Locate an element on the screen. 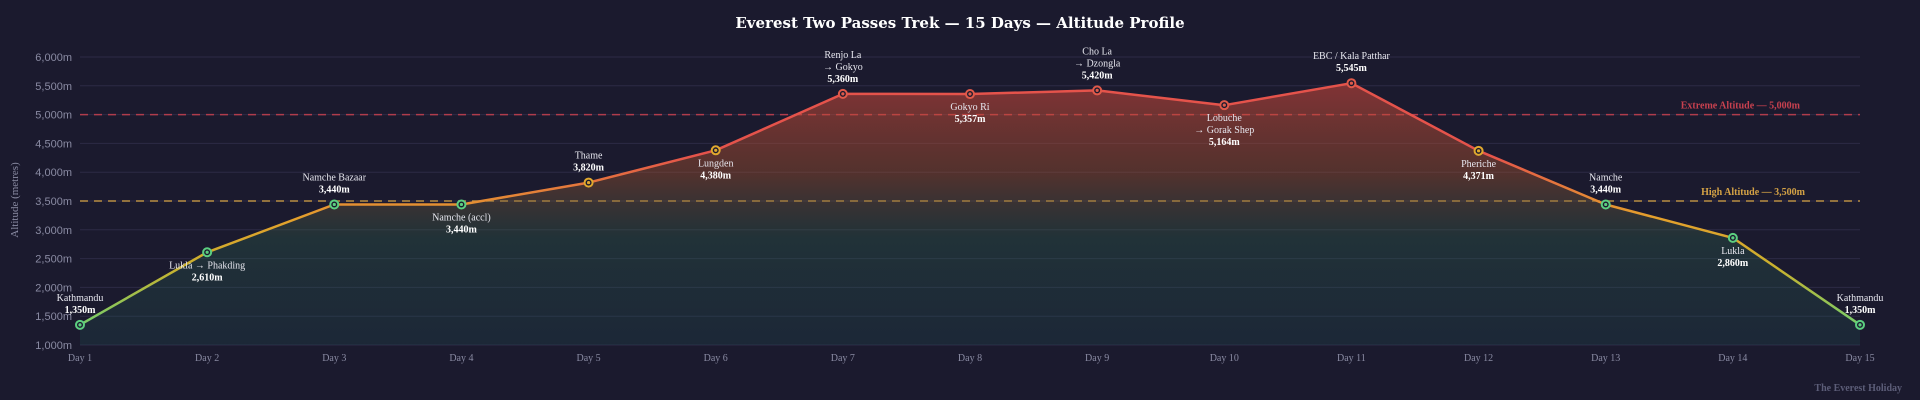 Image resolution: width=1920 pixels, height=400 pixels. y-tick-label: 3,000m is located at coordinates (53, 231).